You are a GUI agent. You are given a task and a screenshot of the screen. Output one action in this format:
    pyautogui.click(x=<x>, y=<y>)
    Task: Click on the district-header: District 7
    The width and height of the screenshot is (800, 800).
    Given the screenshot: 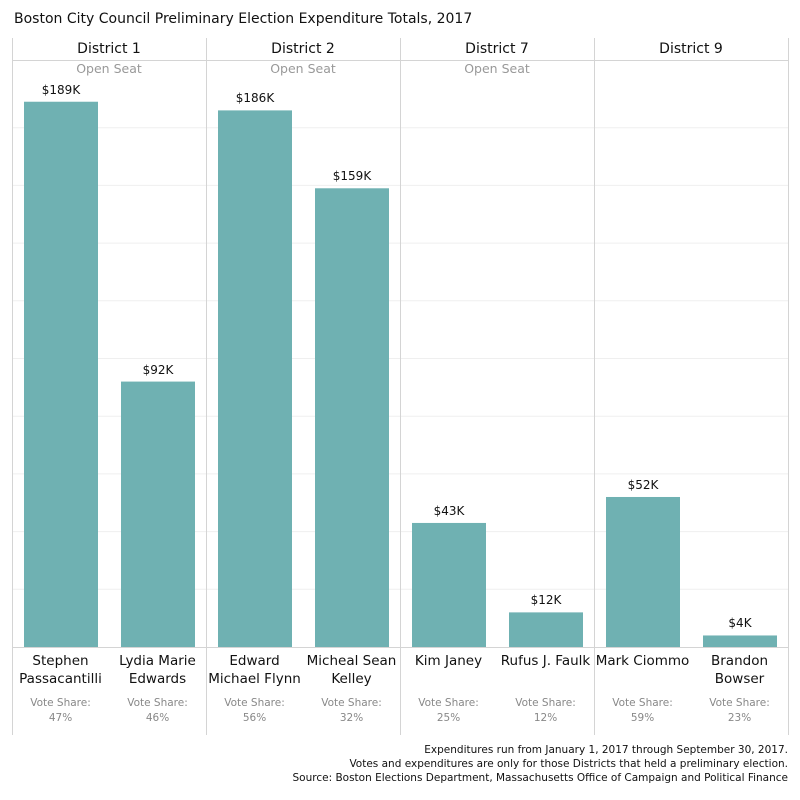 What is the action you would take?
    pyautogui.click(x=497, y=49)
    